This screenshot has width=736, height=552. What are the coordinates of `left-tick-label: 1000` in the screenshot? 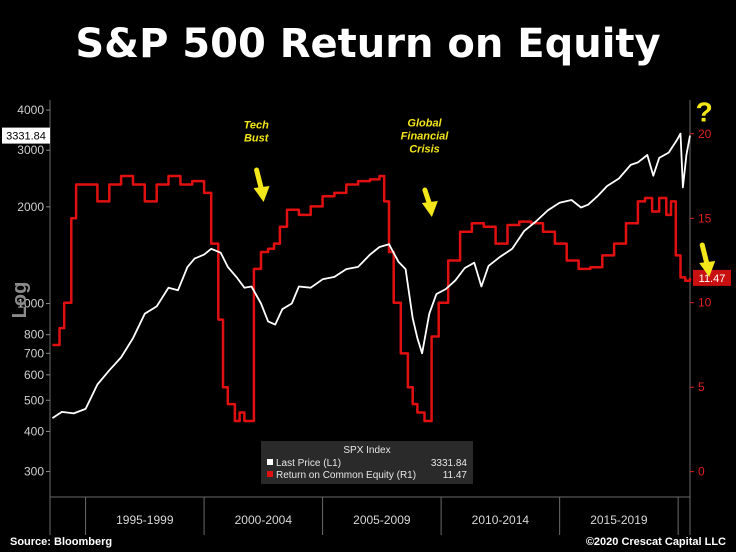 It's located at (30, 304).